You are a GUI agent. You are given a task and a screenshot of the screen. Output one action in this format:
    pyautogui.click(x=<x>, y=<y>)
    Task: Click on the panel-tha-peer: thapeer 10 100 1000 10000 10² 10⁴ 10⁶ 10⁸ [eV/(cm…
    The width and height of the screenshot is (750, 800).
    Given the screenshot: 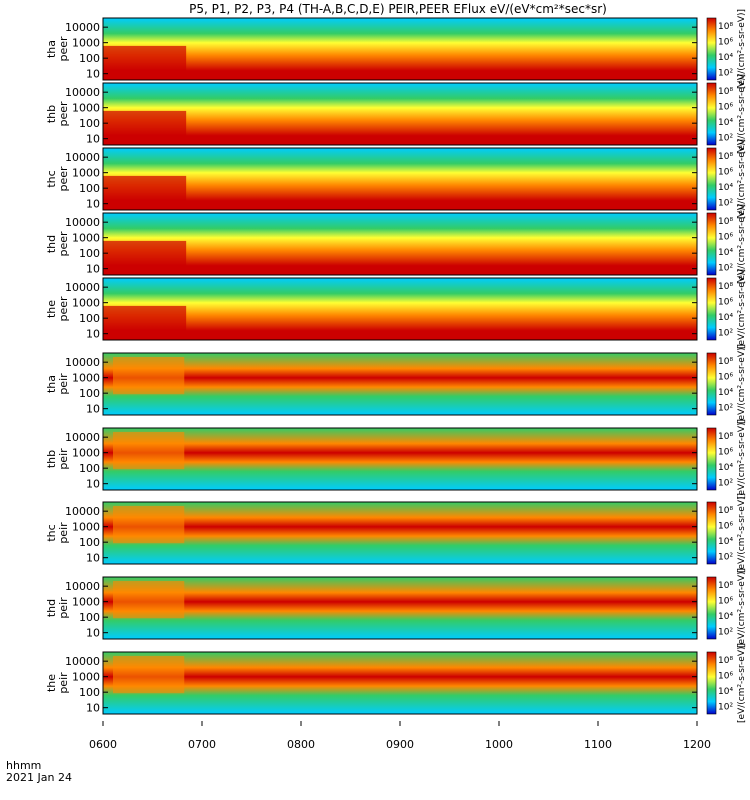 What is the action you would take?
    pyautogui.click(x=396, y=49)
    